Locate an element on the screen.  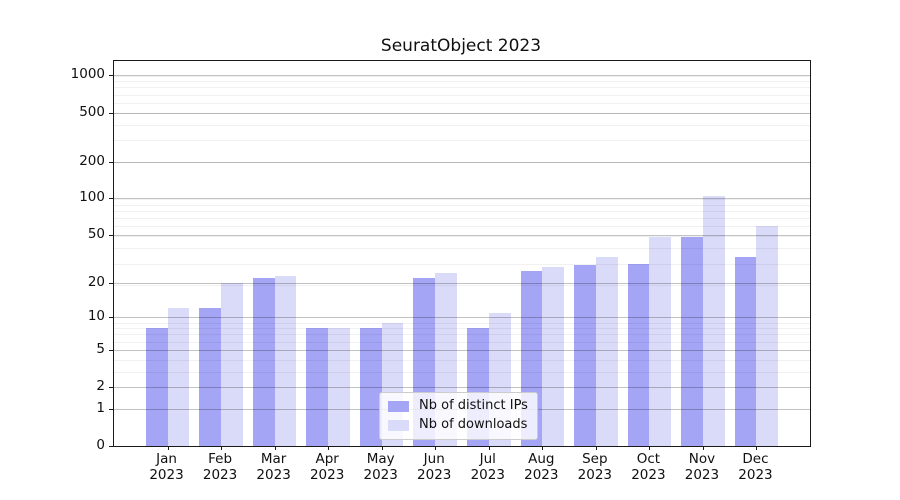
x-axis-tick-label: Aug 2023 is located at coordinates (541, 467).